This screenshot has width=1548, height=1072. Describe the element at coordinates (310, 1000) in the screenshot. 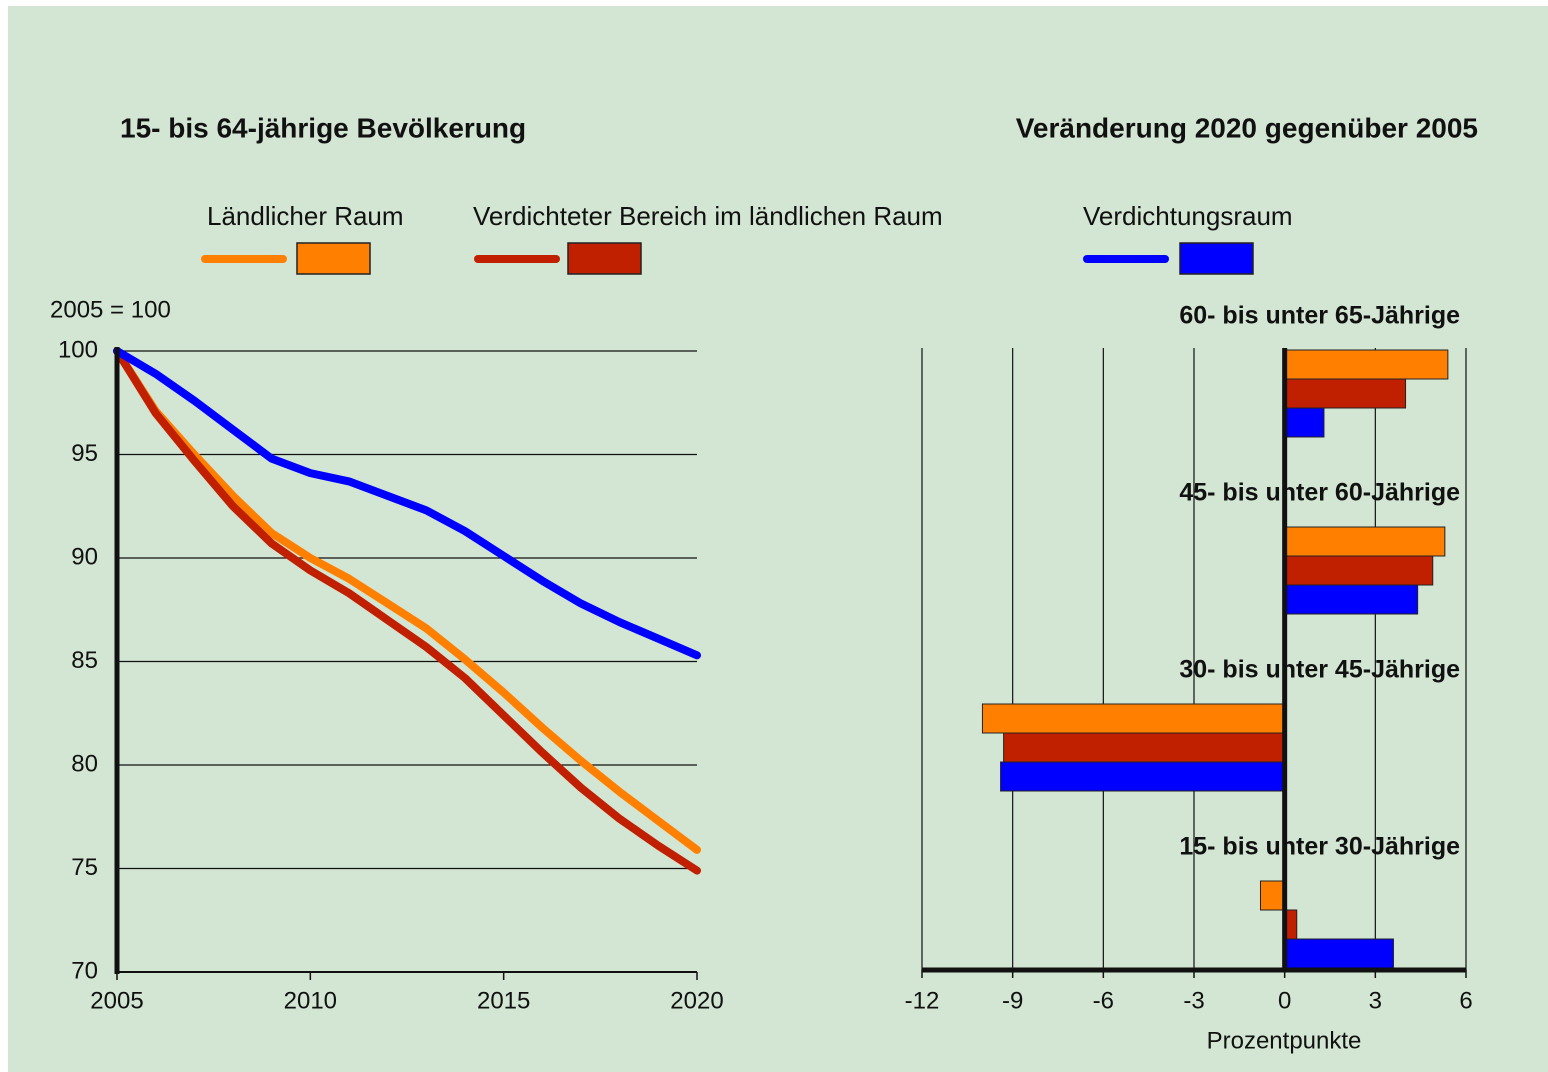

I see `x-tick-label: 2010` at that location.